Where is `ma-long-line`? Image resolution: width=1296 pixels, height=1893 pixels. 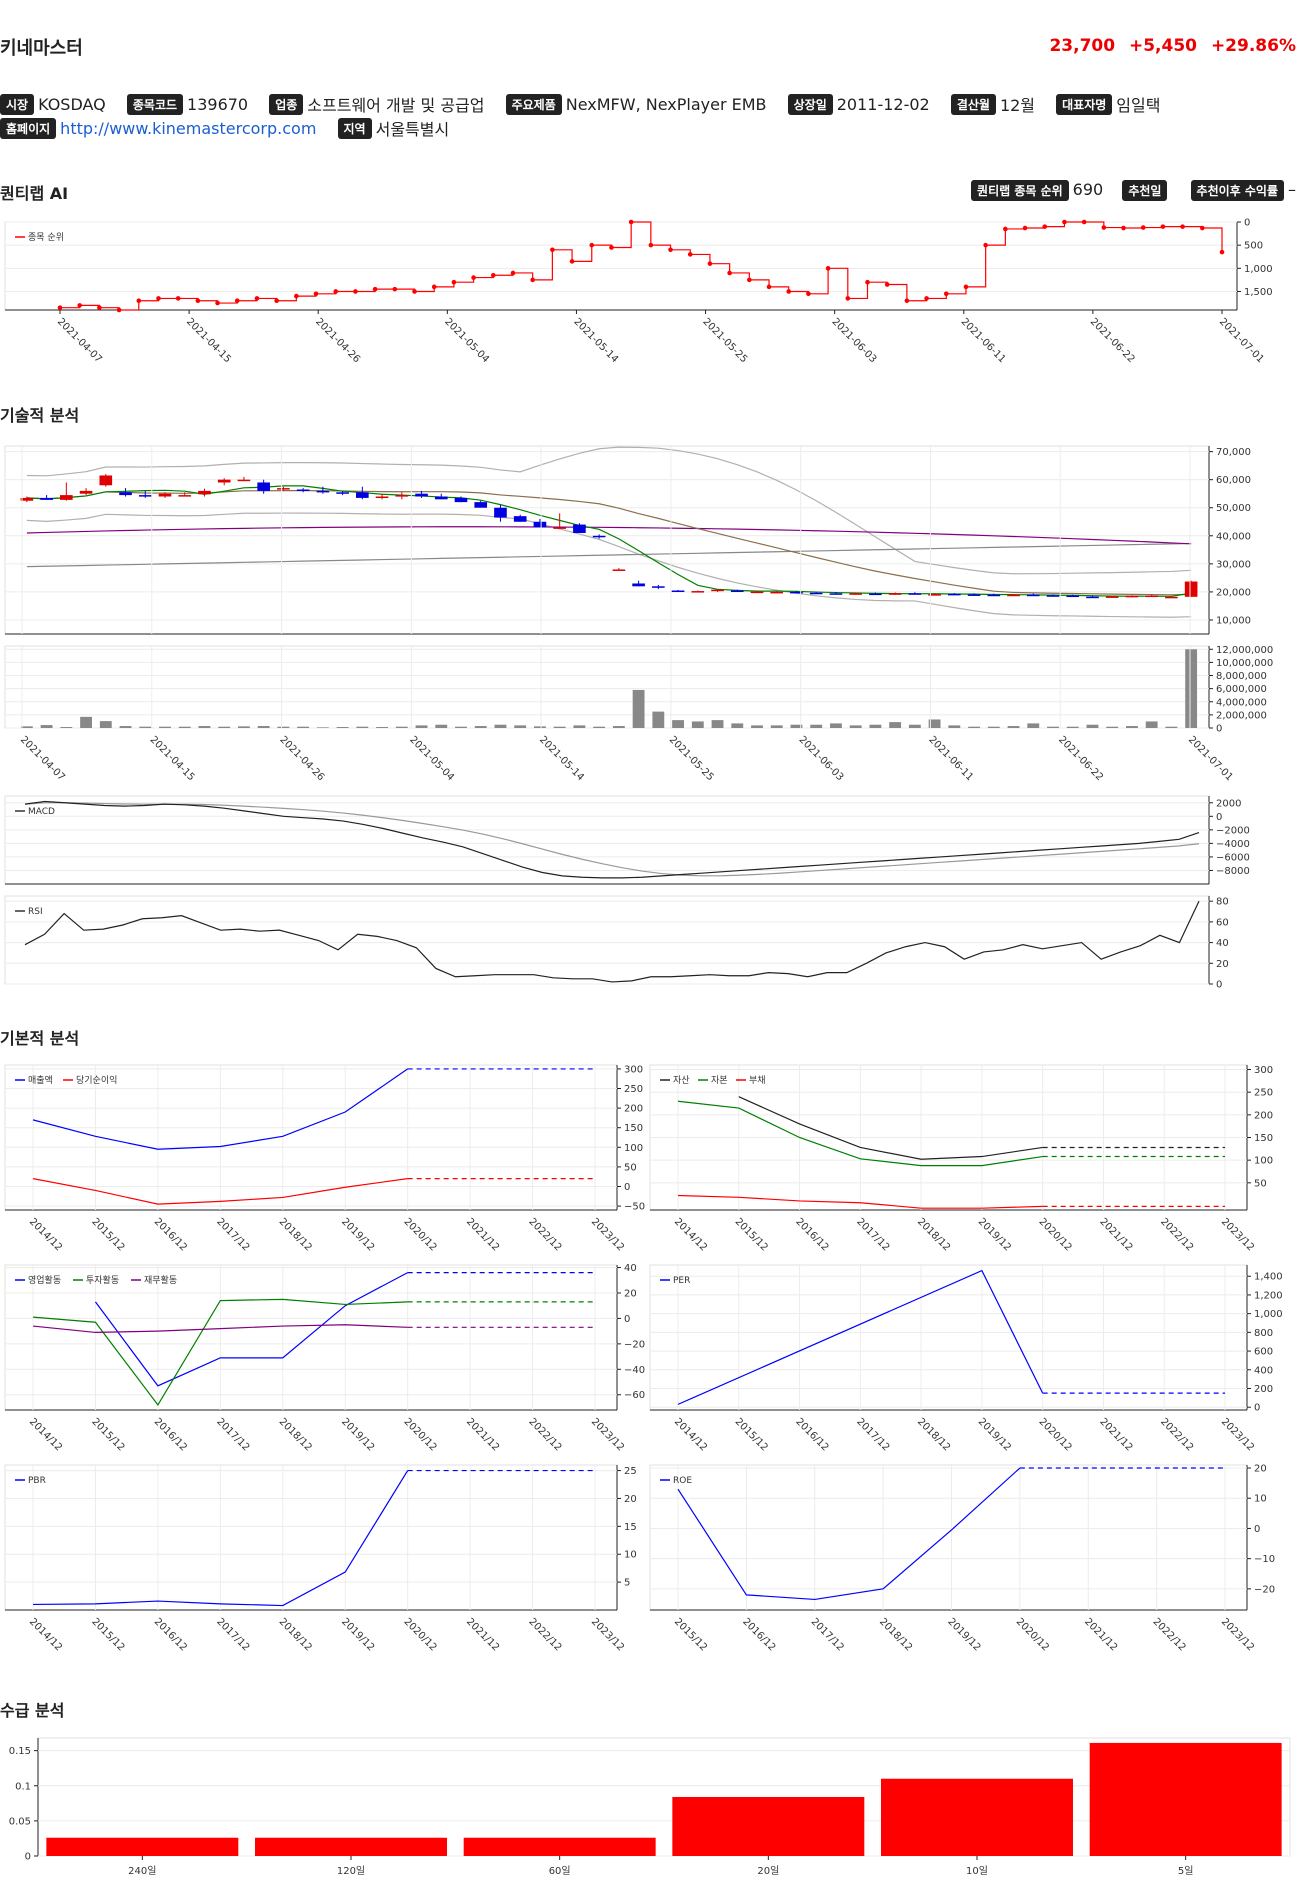
ma-long-line is located at coordinates (609, 555).